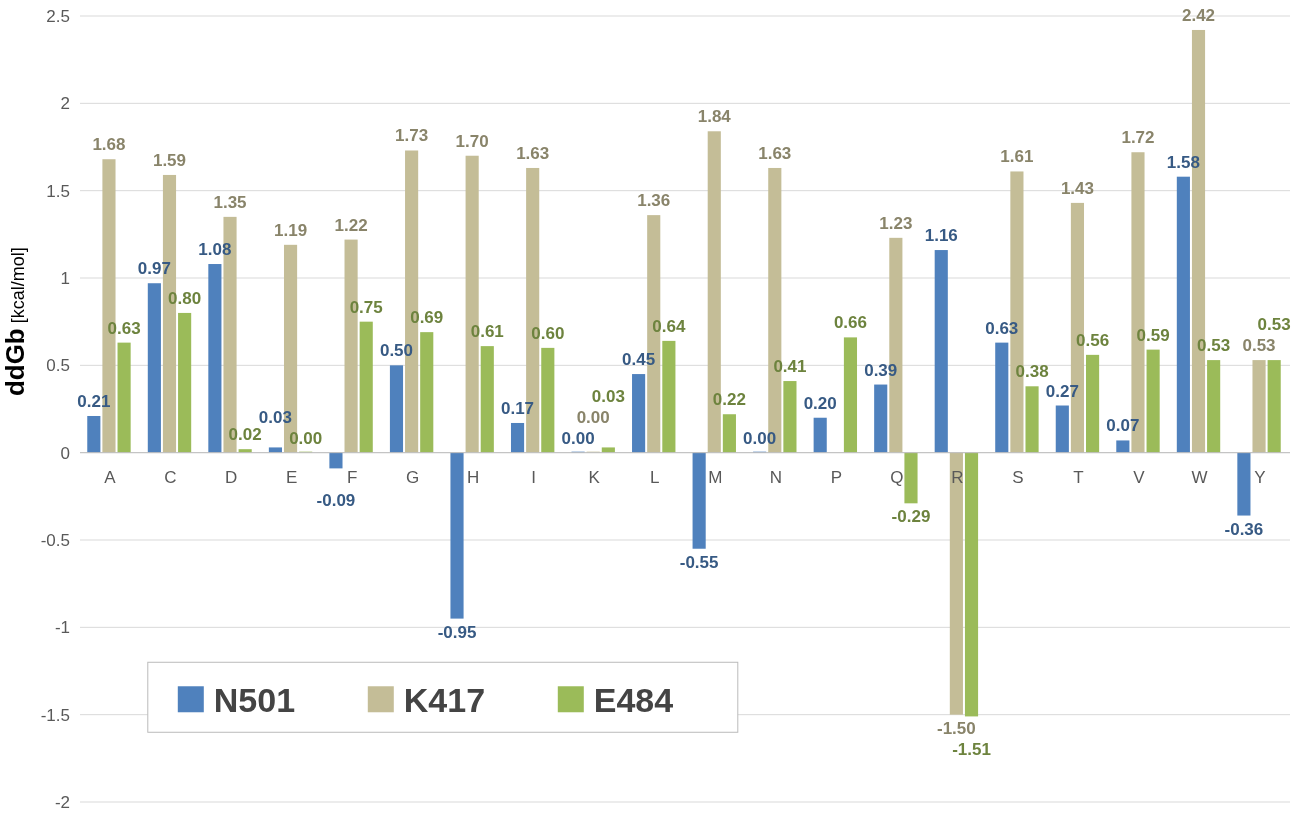 Image resolution: width=1304 pixels, height=826 pixels. Describe the element at coordinates (254, 700) in the screenshot. I see `legend-label: N501` at that location.